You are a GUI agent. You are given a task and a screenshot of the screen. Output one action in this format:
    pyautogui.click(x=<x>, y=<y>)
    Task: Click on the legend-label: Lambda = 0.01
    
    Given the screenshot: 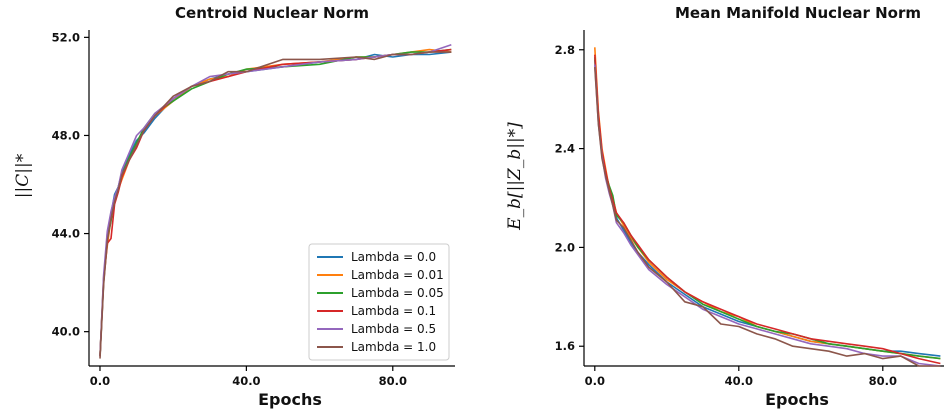 What is the action you would take?
    pyautogui.click(x=397, y=275)
    